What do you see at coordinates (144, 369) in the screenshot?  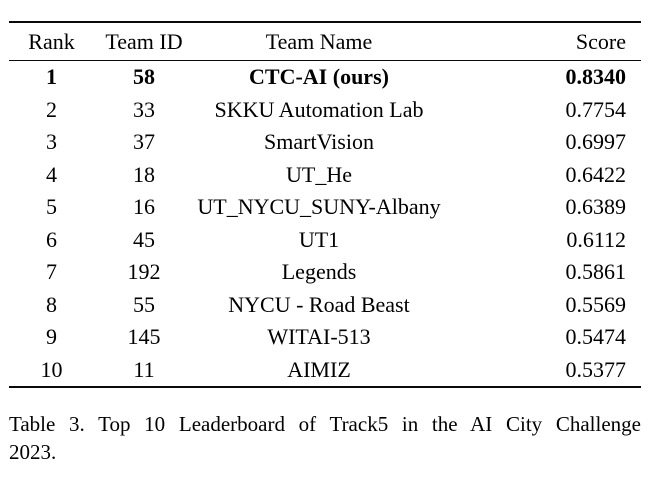 I see `cell-team-id: 11` at bounding box center [144, 369].